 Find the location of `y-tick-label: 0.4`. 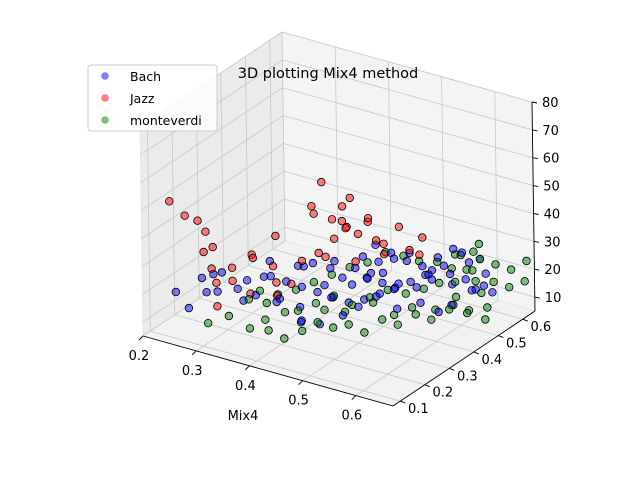

y-tick-label: 0.4 is located at coordinates (491, 360).